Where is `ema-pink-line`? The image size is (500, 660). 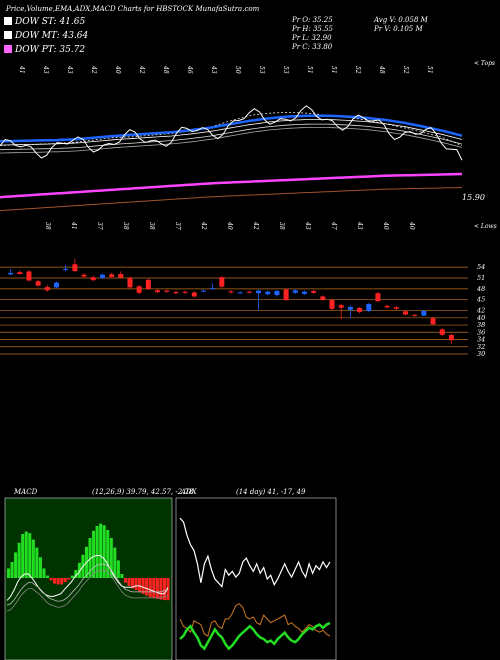 ema-pink-line is located at coordinates (231, 185).